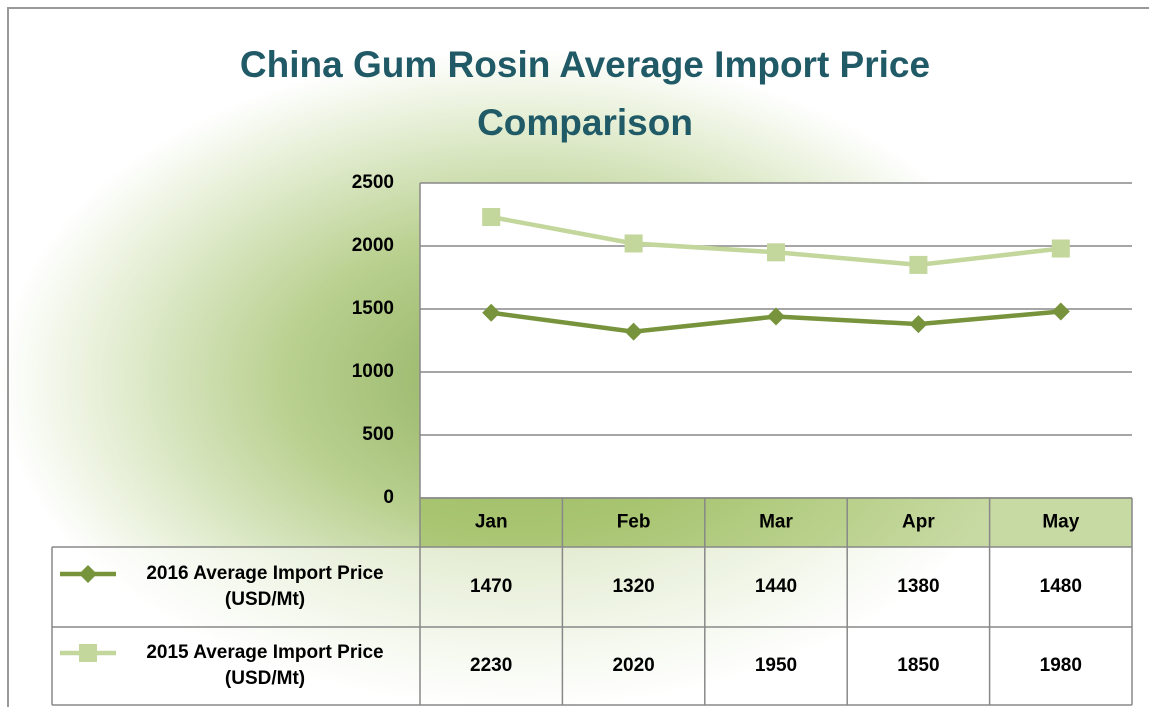  I want to click on legend-label: 2016 Average Import Price (USD/Mt), so click(265, 586).